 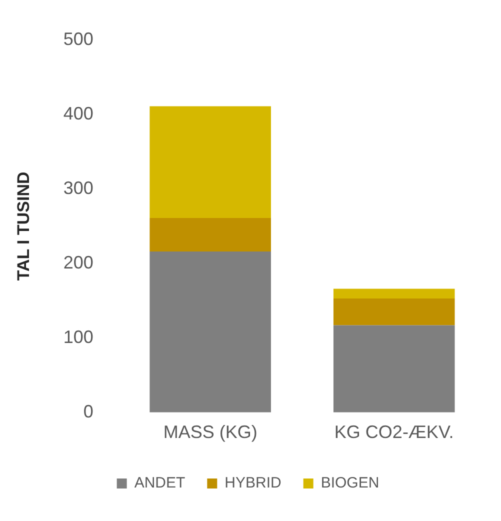 I want to click on y-axis-title: TAL I TUSIND, so click(x=23, y=226).